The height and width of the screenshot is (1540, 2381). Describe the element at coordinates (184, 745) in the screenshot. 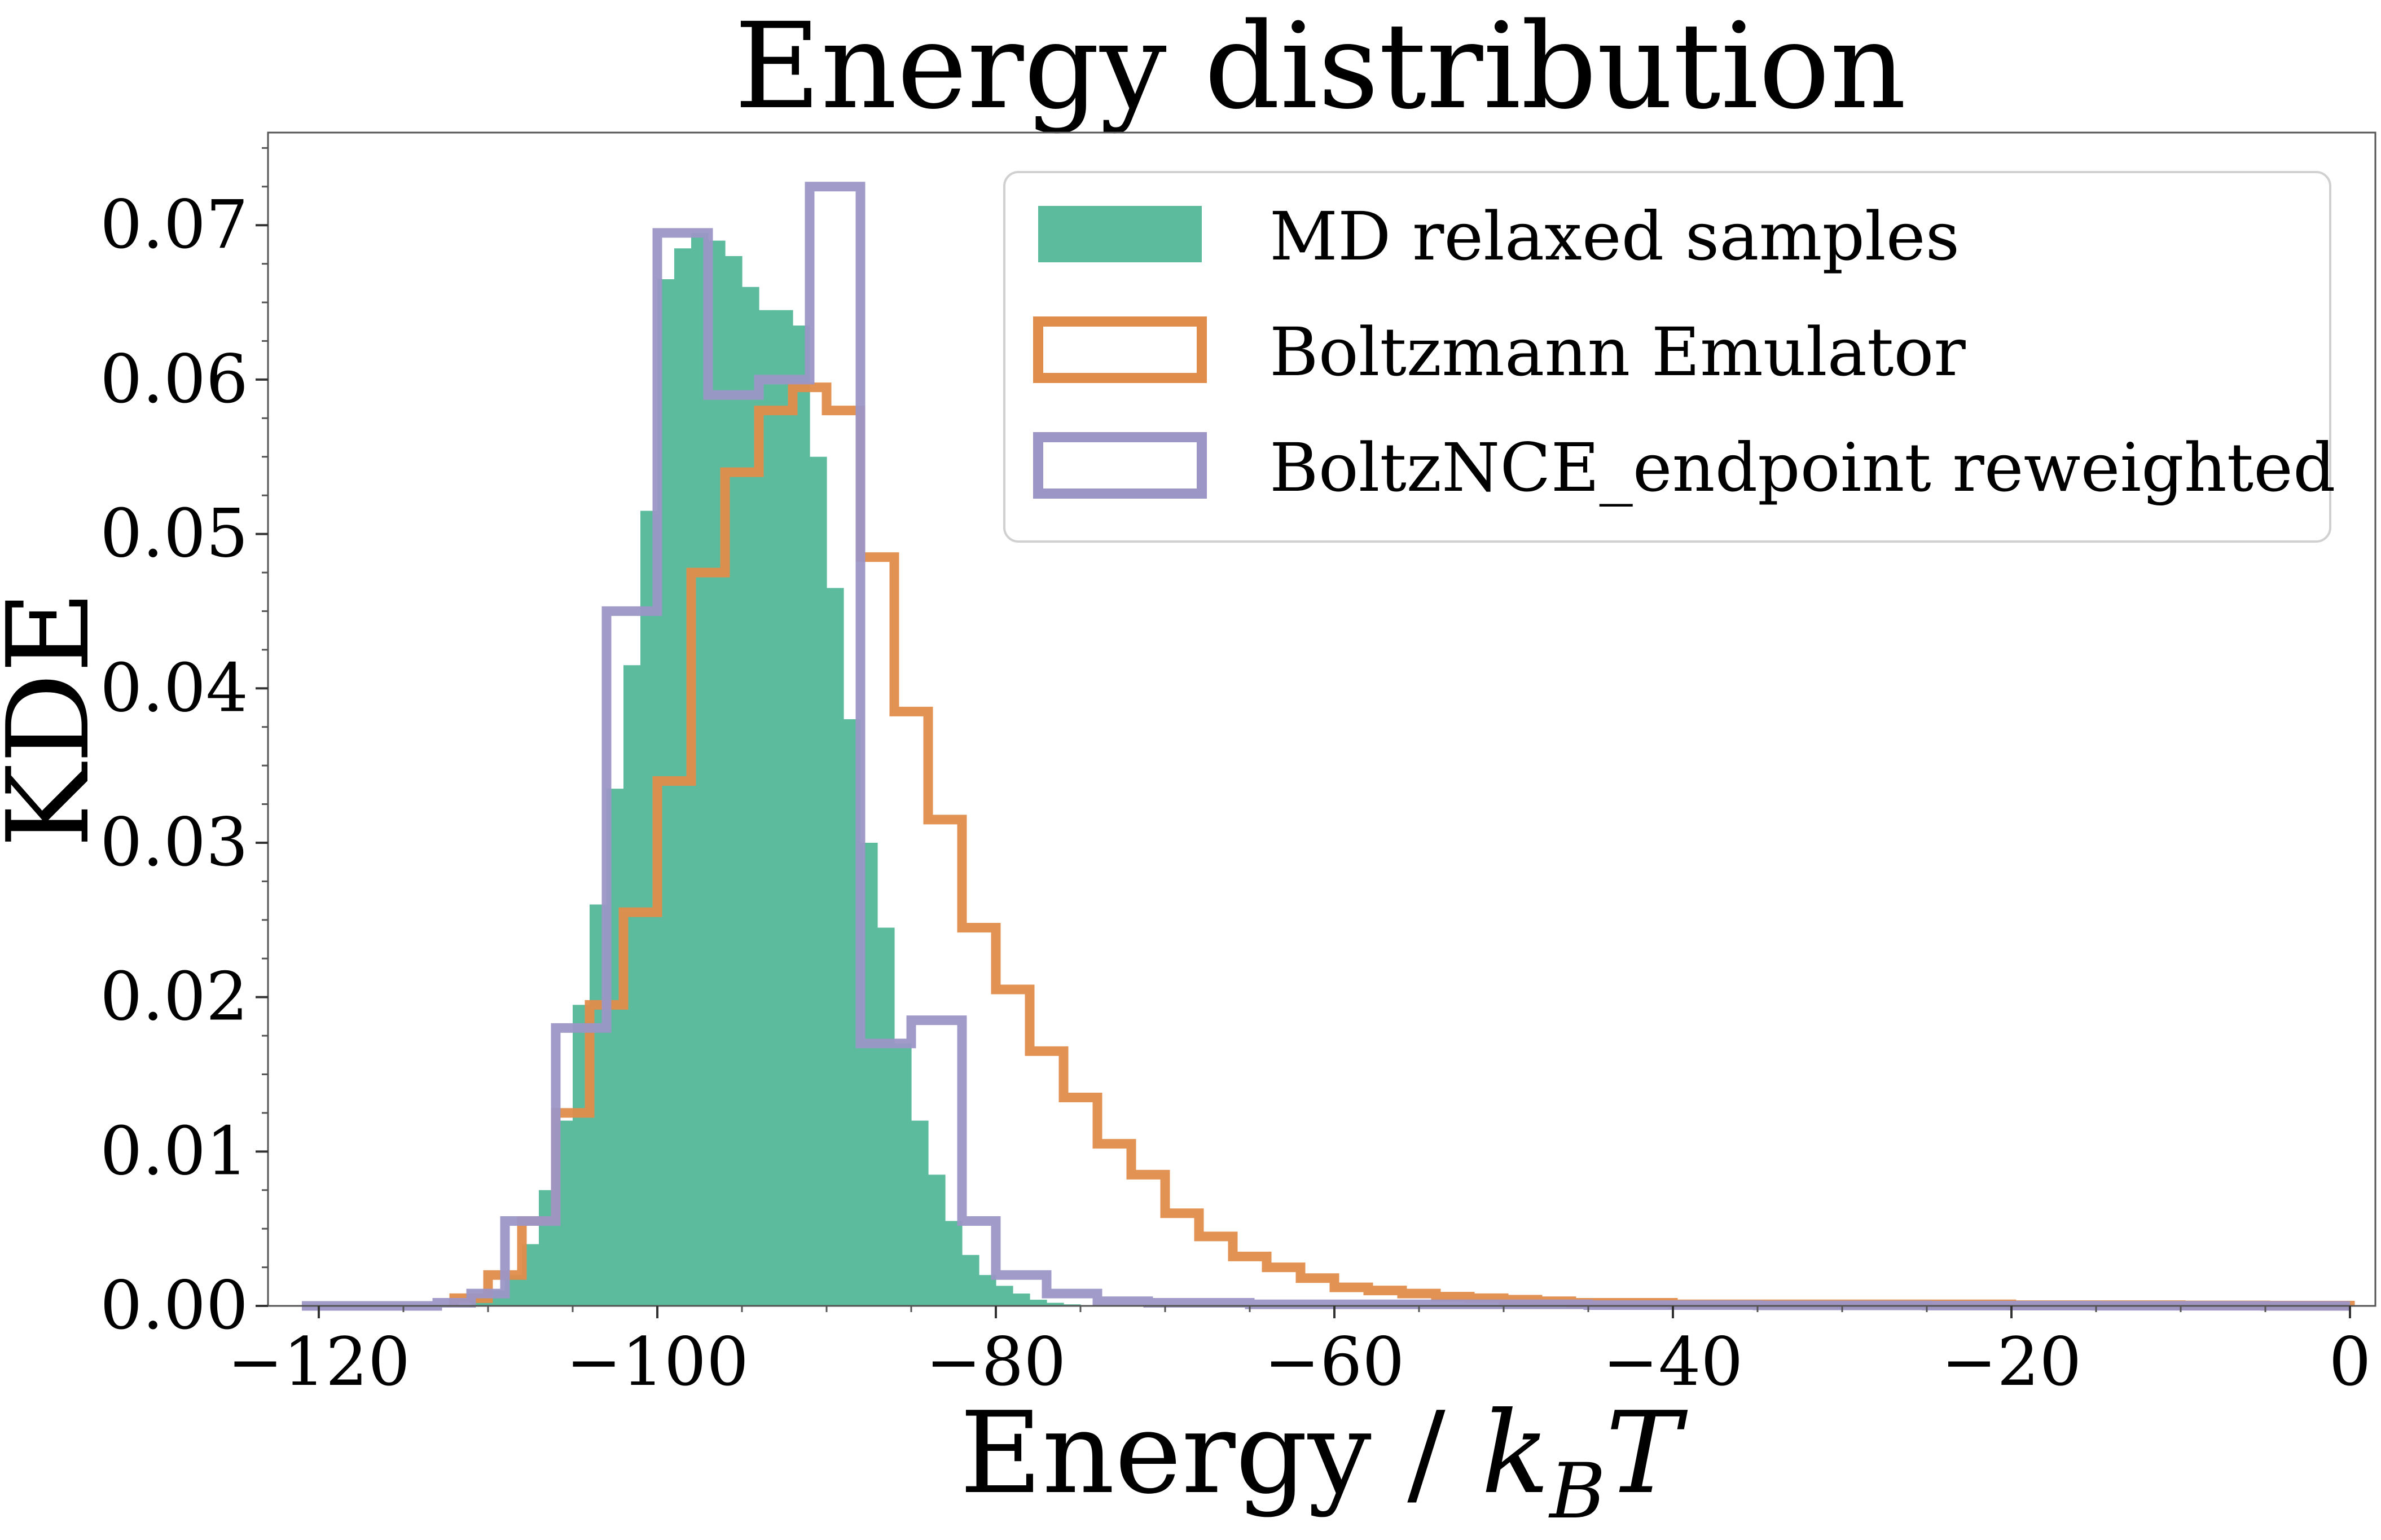

I see `y-axis-ticks: 0.00 0.01 0.02 0.03 0.04 0.05 0.06 0.07` at that location.